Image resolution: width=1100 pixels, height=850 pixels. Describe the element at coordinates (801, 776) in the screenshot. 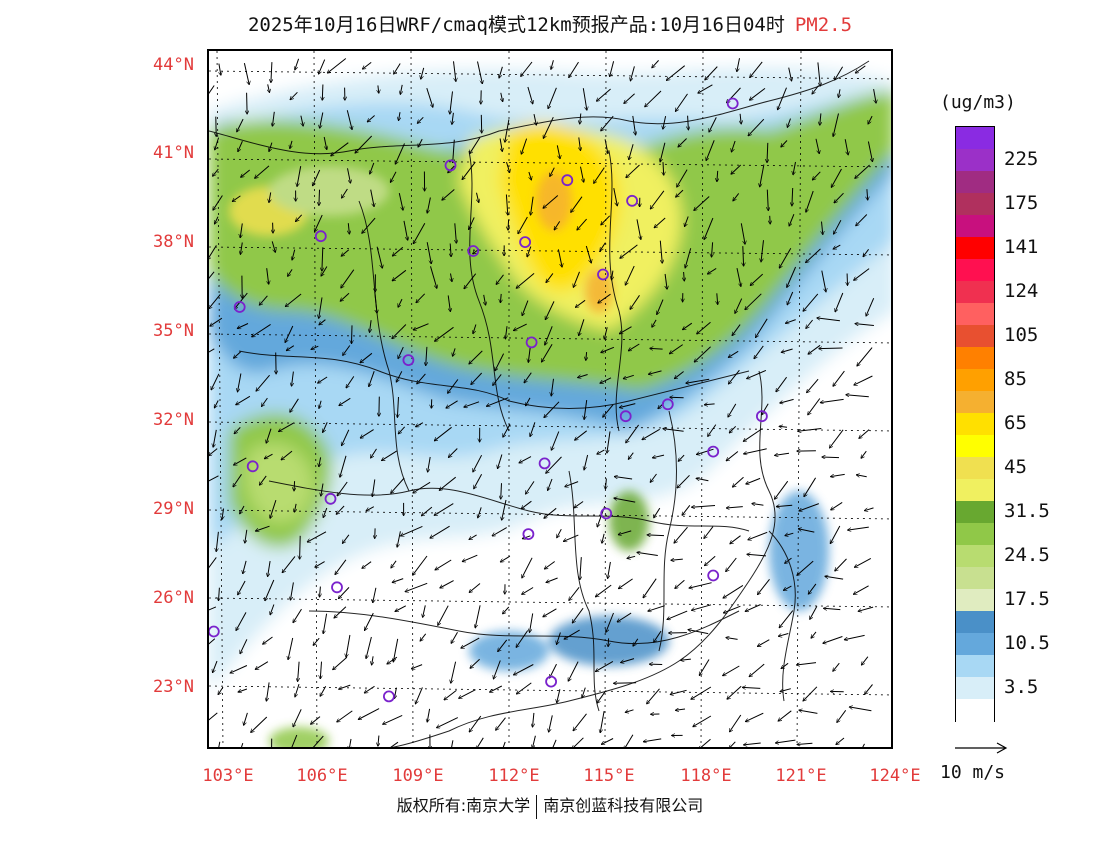

I see `lon-label-121: 121°E` at that location.